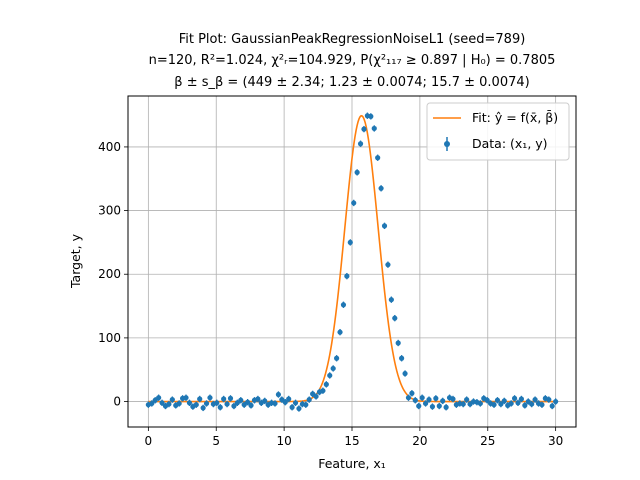 This screenshot has height=480, width=640. What do you see at coordinates (117, 402) in the screenshot?
I see `y-tick-label: 0` at bounding box center [117, 402].